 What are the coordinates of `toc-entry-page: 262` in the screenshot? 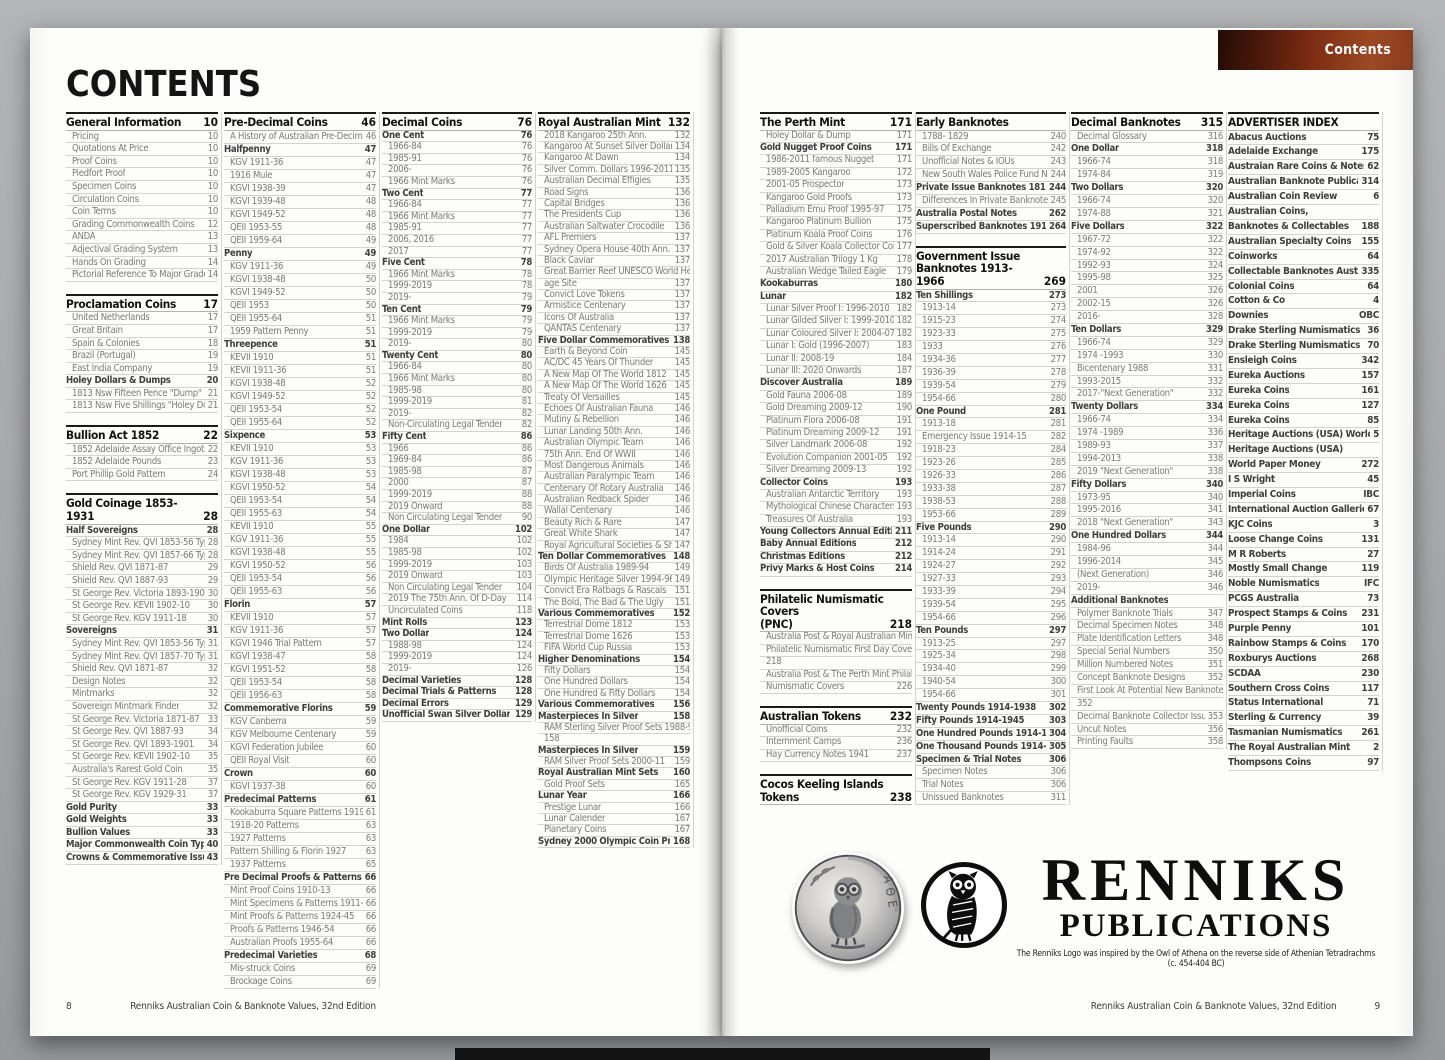 It's located at (1057, 213).